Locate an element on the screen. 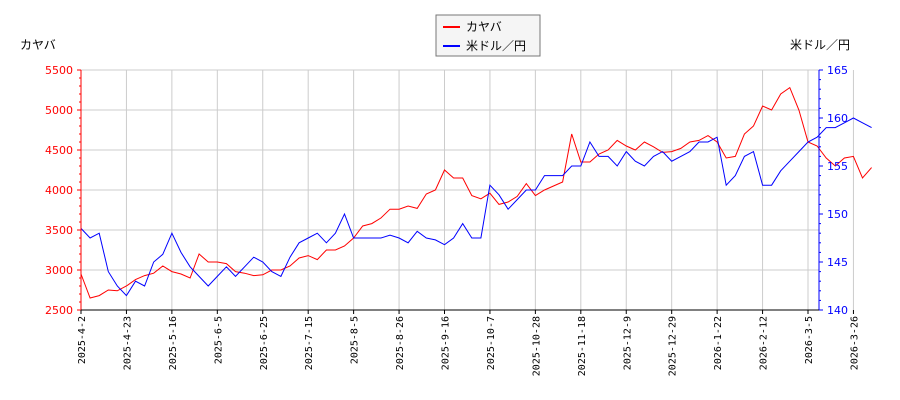  x-tick-label: 2025-8-5 is located at coordinates (355, 340).